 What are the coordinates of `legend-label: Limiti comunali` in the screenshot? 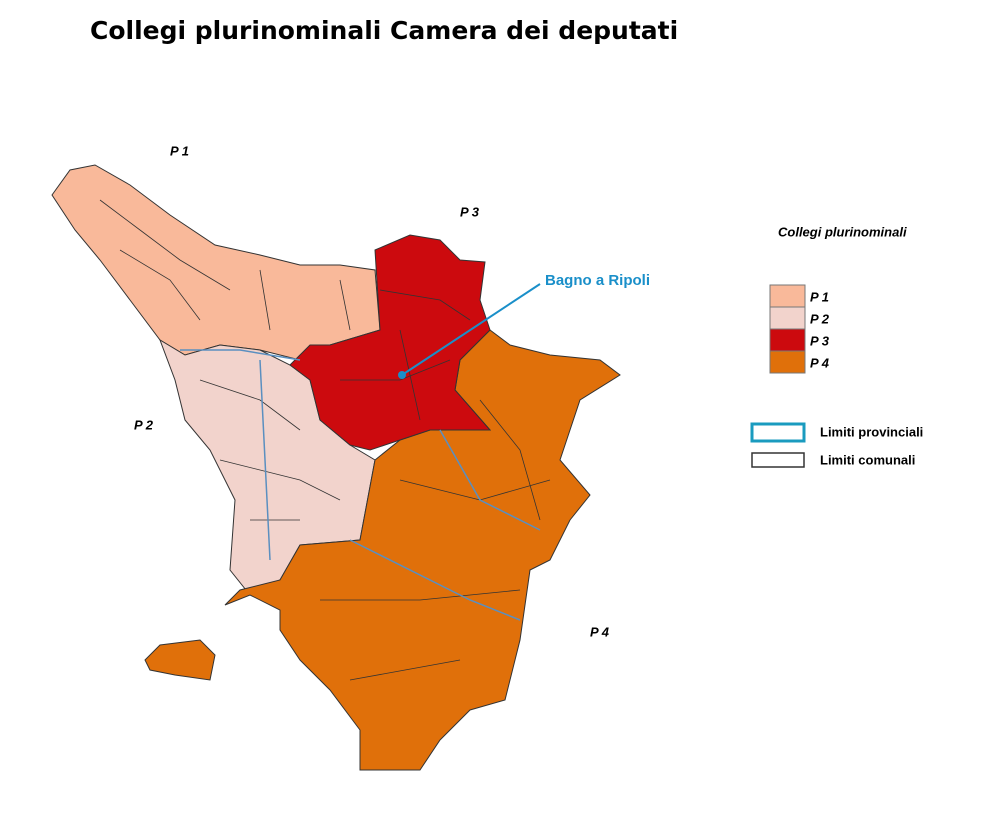 It's located at (867, 459).